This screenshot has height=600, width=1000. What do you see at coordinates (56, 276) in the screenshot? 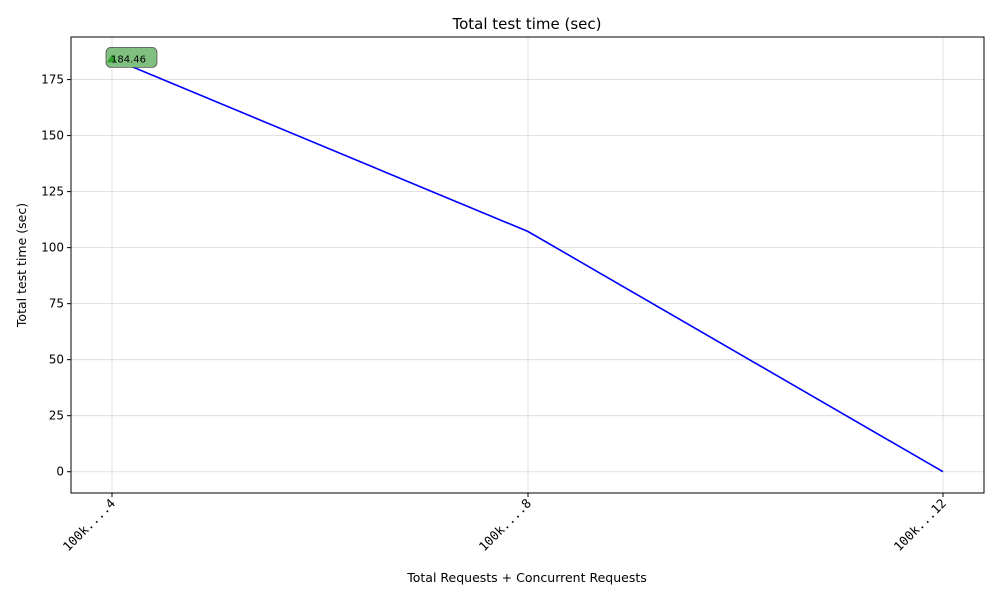
I see `y-axis: 0 25 50 75 100 125 150 175` at bounding box center [56, 276].